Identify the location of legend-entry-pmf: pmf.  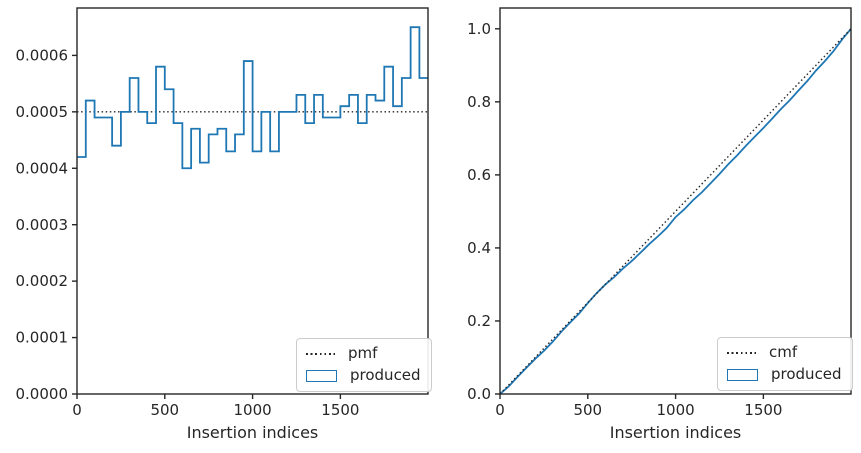
(363, 353).